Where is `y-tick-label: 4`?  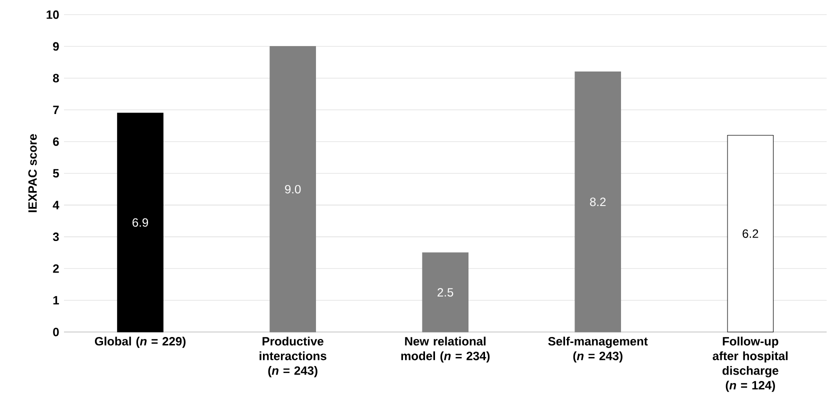
y-tick-label: 4 is located at coordinates (56, 205).